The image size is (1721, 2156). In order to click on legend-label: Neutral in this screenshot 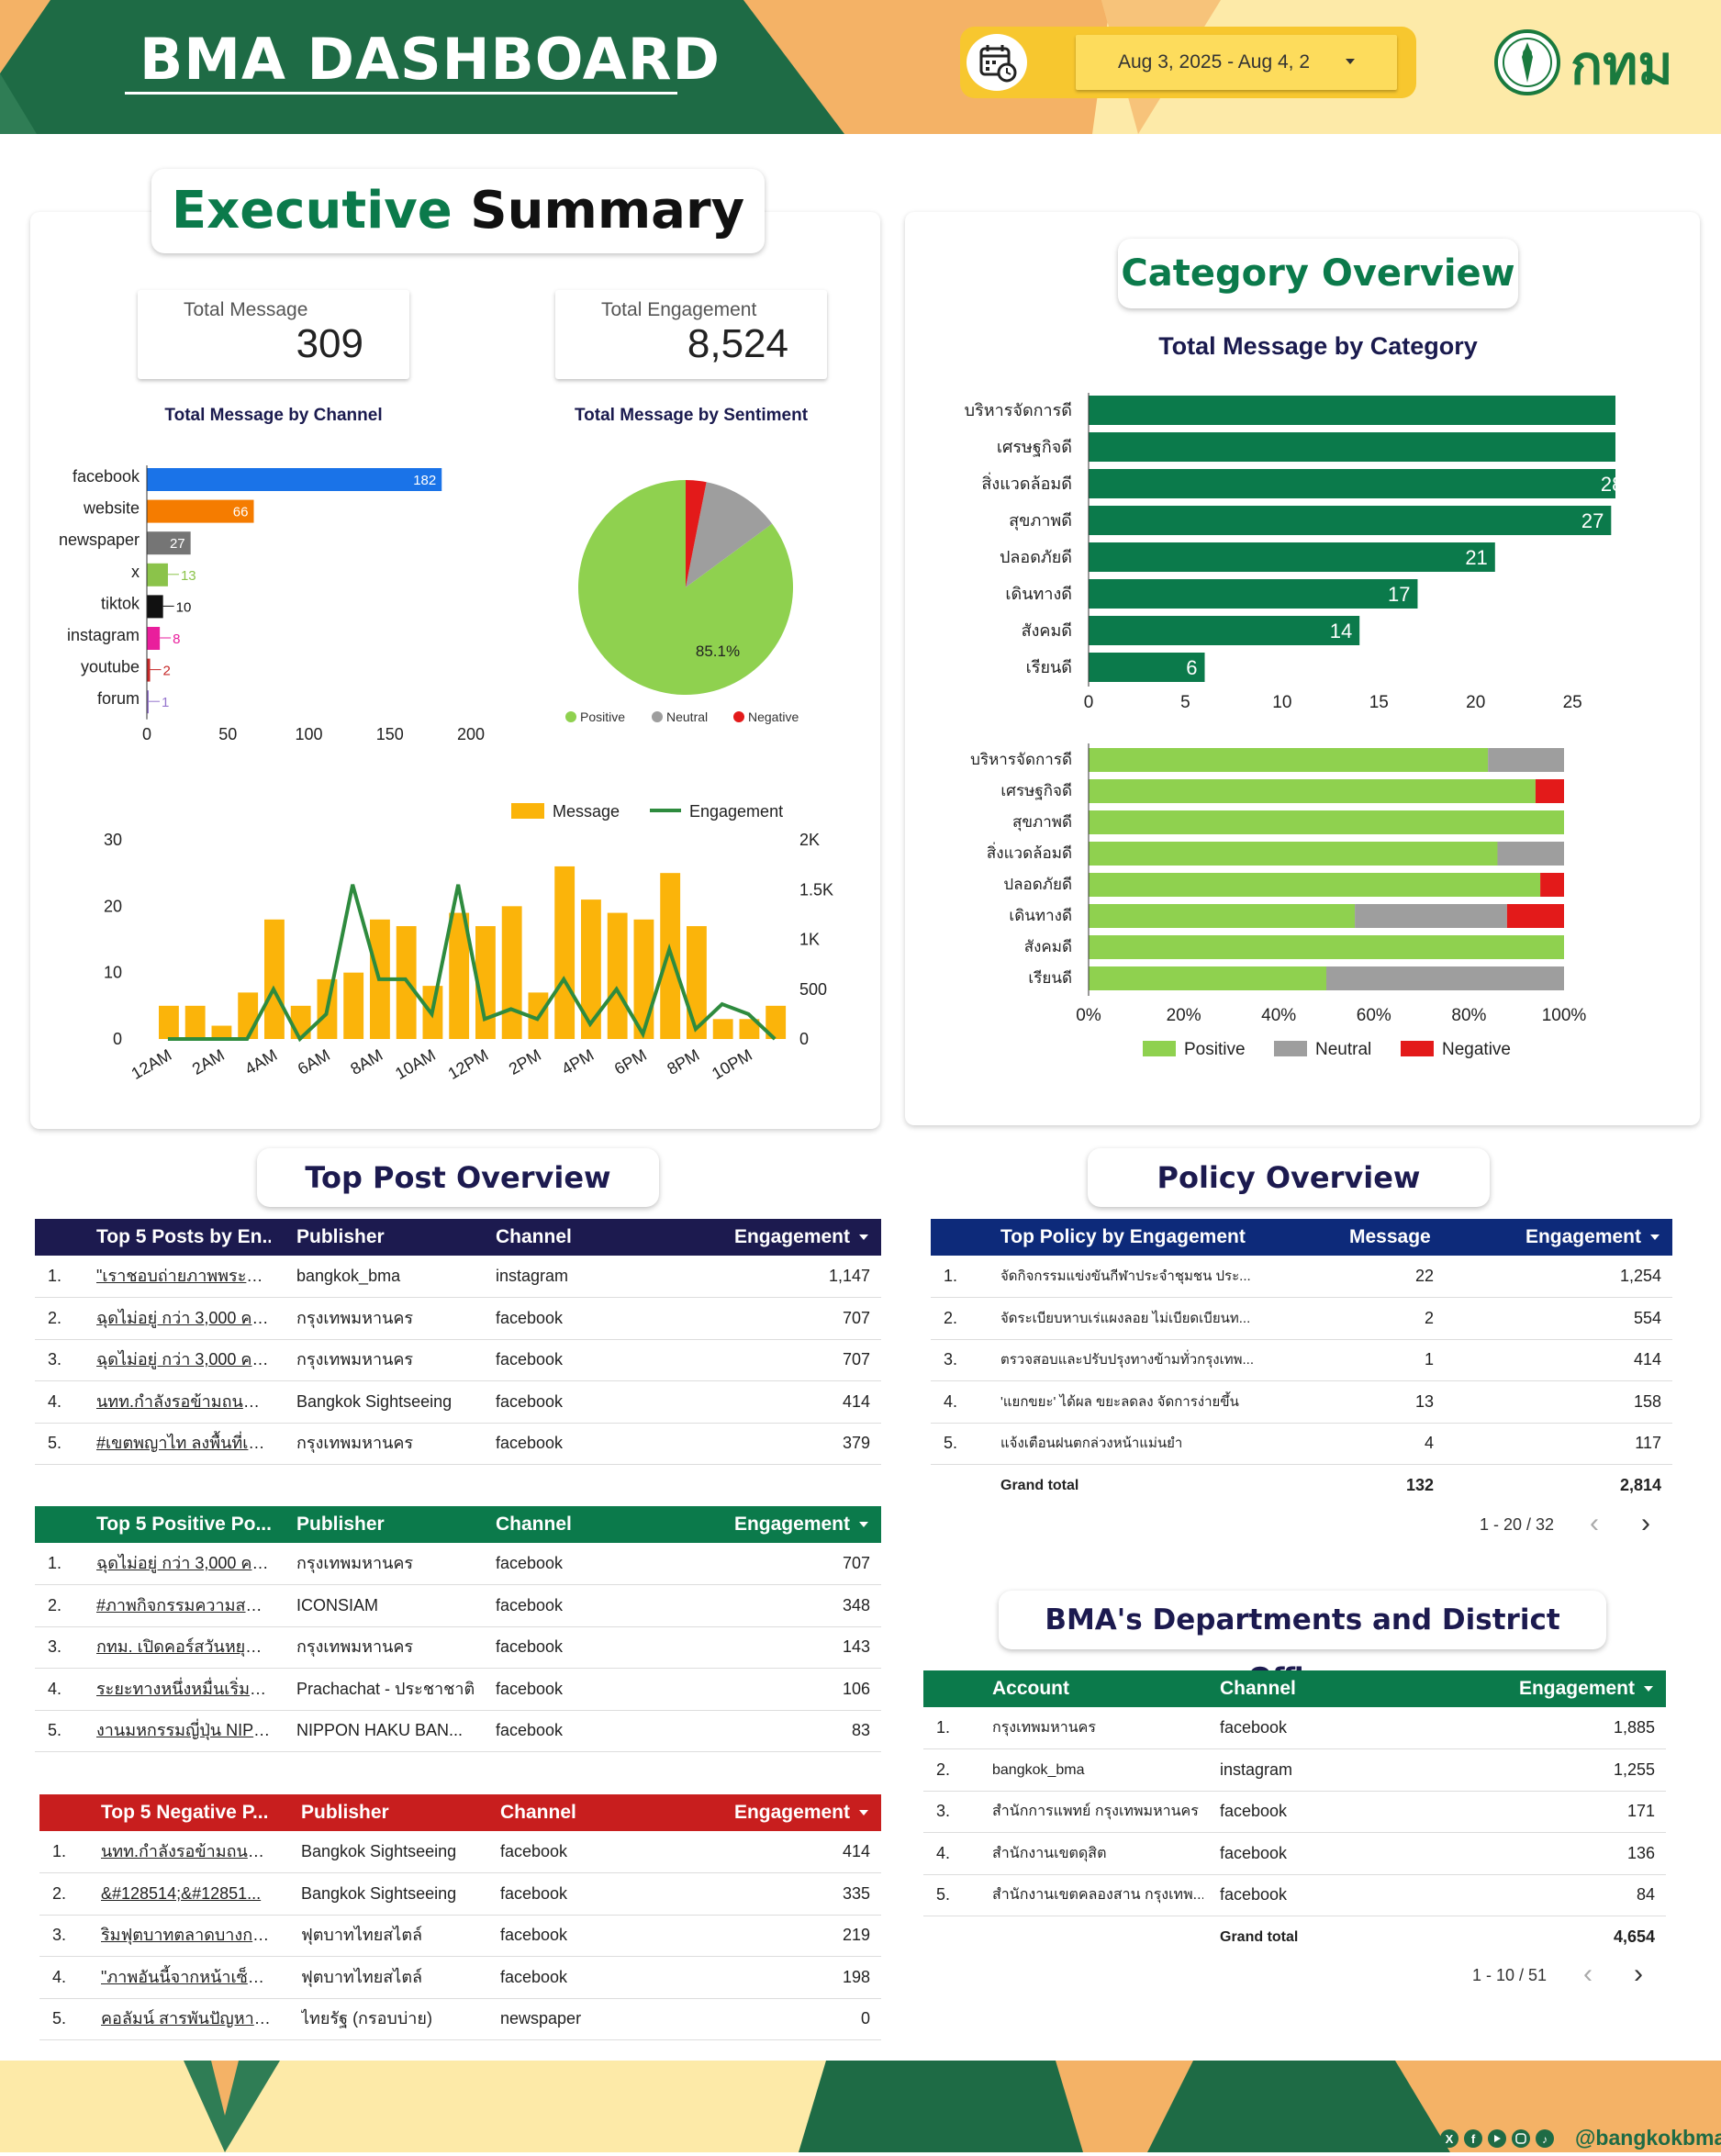, I will do `click(687, 716)`.